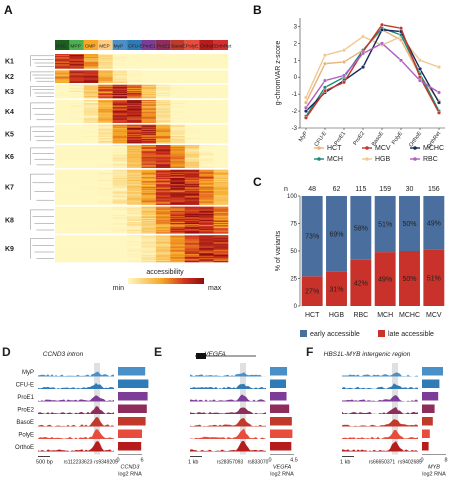  What do you see at coordinates (294, 461) in the screenshot?
I see `e-rna-tick-max: 4.5` at bounding box center [294, 461].